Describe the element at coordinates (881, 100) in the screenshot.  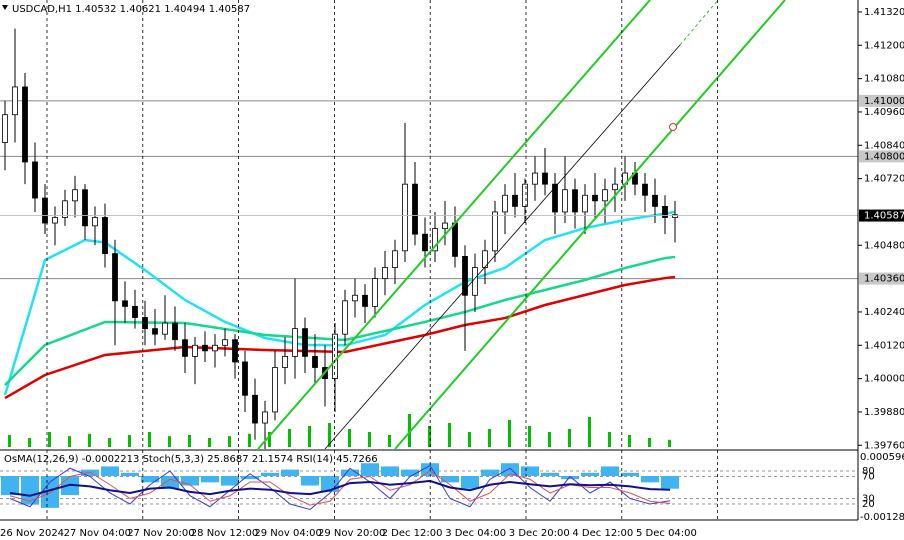
I see `price-level-box` at that location.